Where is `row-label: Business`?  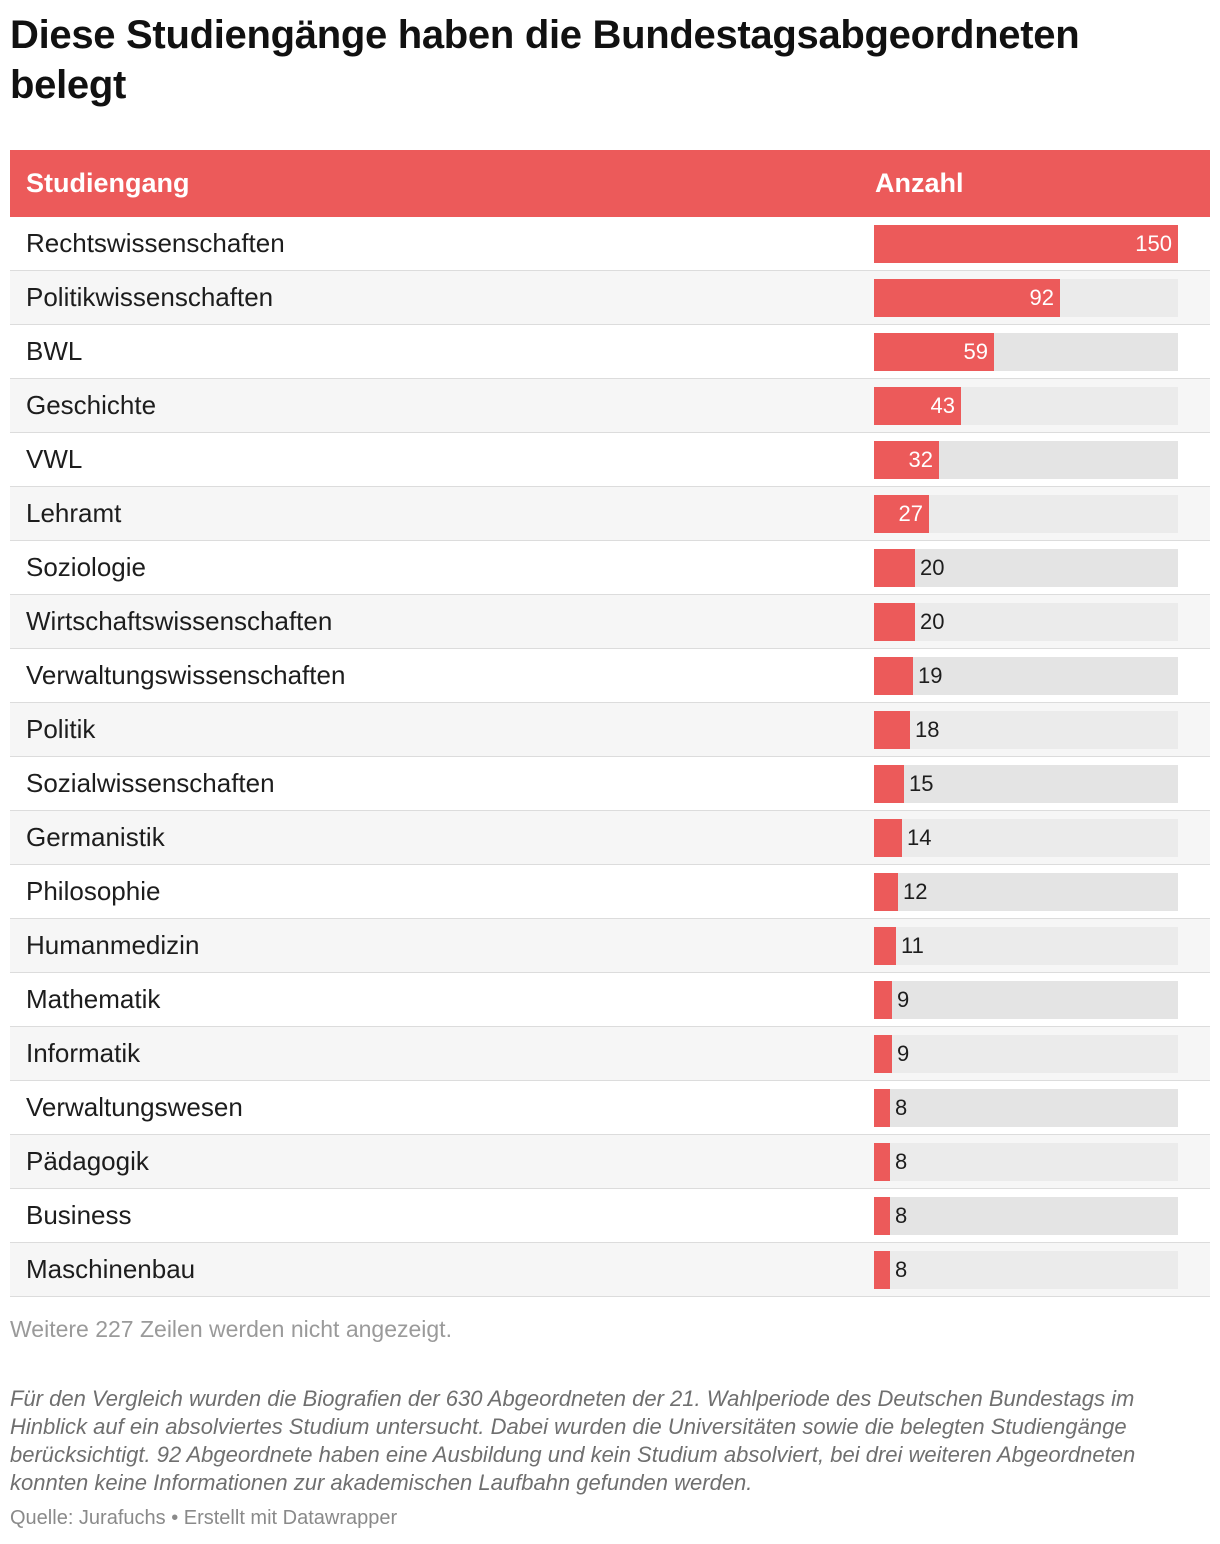
row-label: Business is located at coordinates (79, 1215).